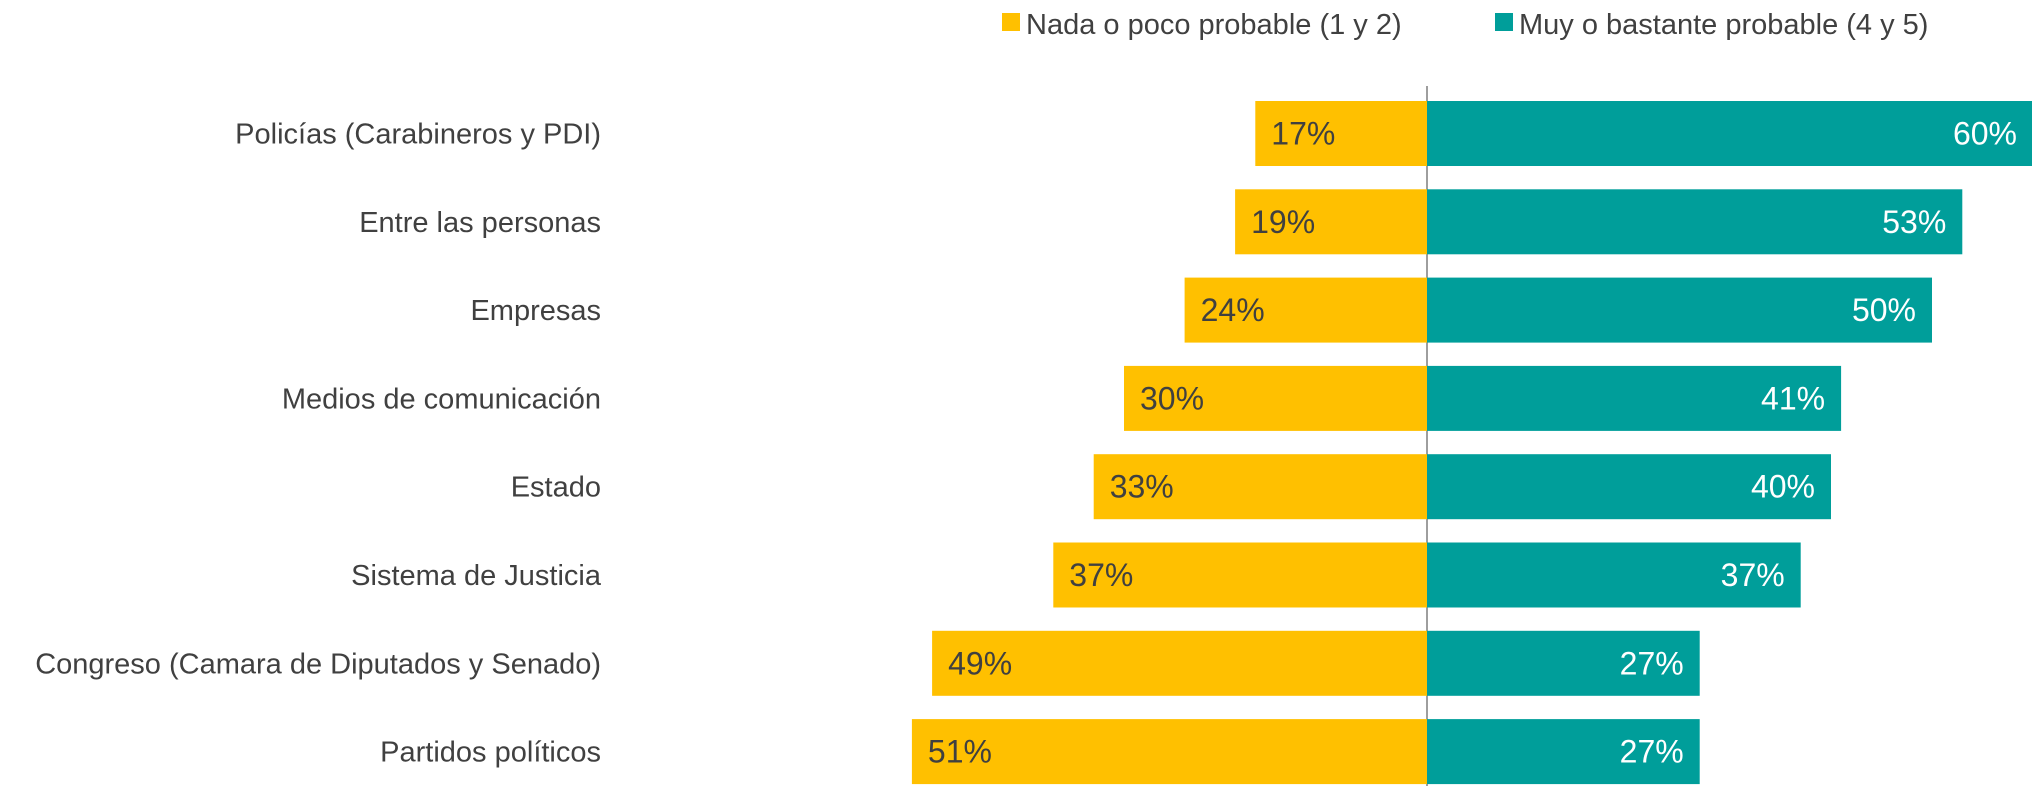 The width and height of the screenshot is (2032, 786). I want to click on data-label-nada-poco-probable: 17%, so click(1303, 134).